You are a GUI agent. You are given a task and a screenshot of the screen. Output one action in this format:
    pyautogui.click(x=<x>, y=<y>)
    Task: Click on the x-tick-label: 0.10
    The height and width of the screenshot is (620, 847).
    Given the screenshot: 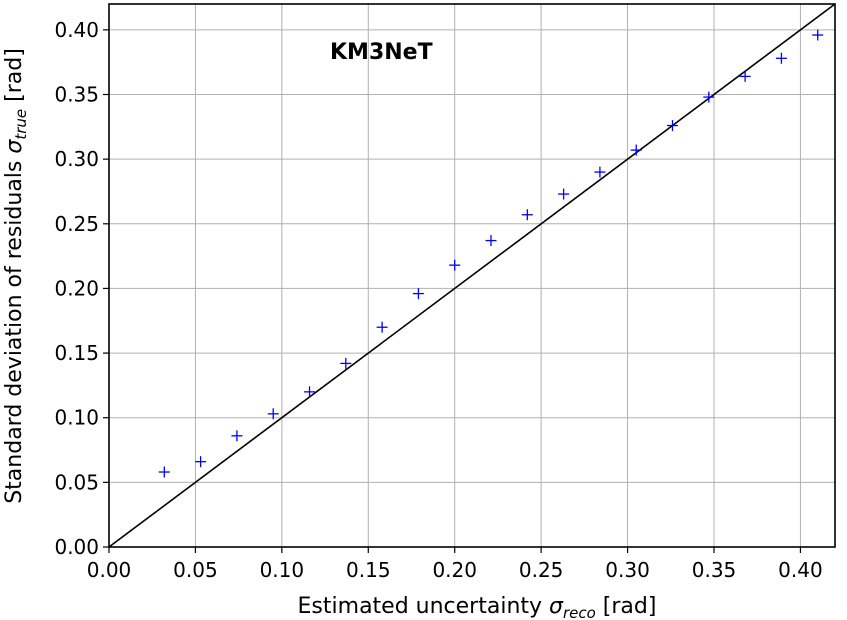 What is the action you would take?
    pyautogui.click(x=282, y=570)
    